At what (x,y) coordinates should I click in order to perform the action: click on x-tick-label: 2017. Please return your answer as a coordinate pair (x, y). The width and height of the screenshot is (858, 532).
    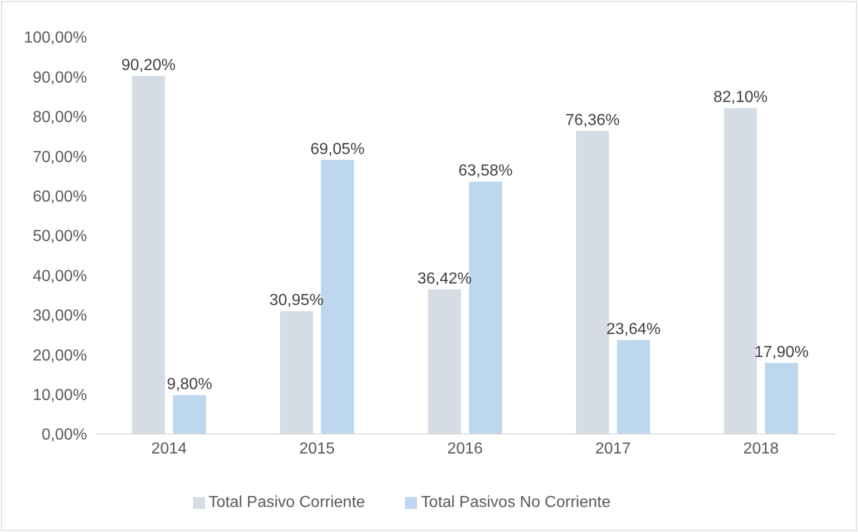
    Looking at the image, I should click on (613, 449).